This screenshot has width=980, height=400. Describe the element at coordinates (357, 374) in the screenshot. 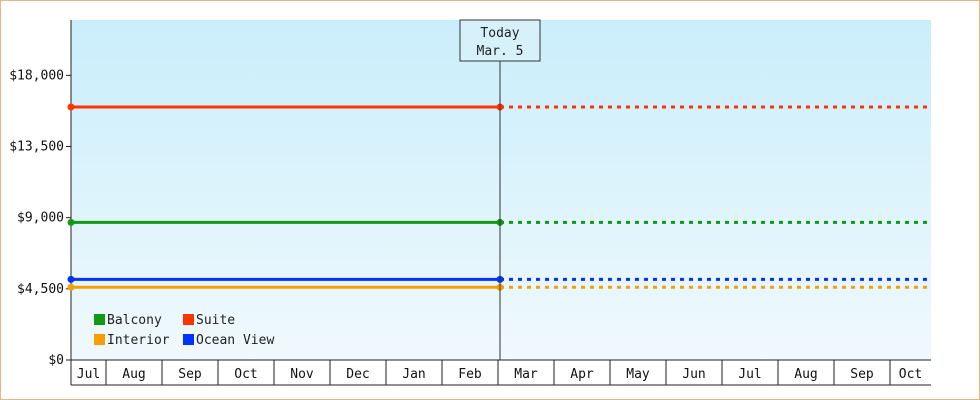

I see `x-tick-label: Dec` at that location.